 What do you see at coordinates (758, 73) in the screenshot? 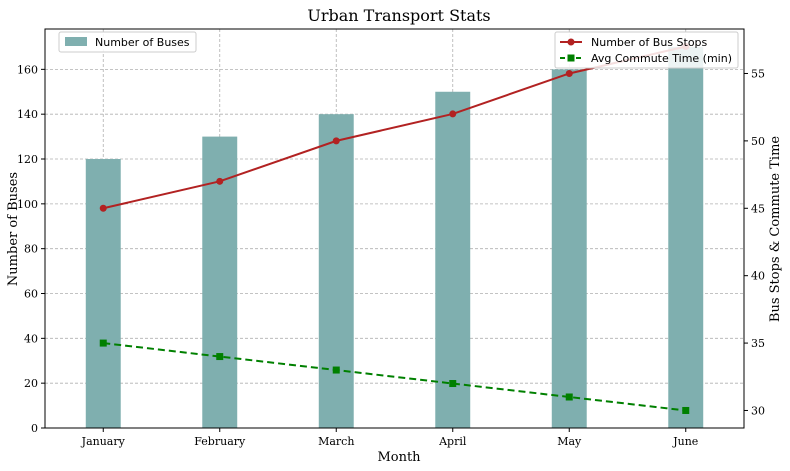
I see `y2-tick-label: 55` at bounding box center [758, 73].